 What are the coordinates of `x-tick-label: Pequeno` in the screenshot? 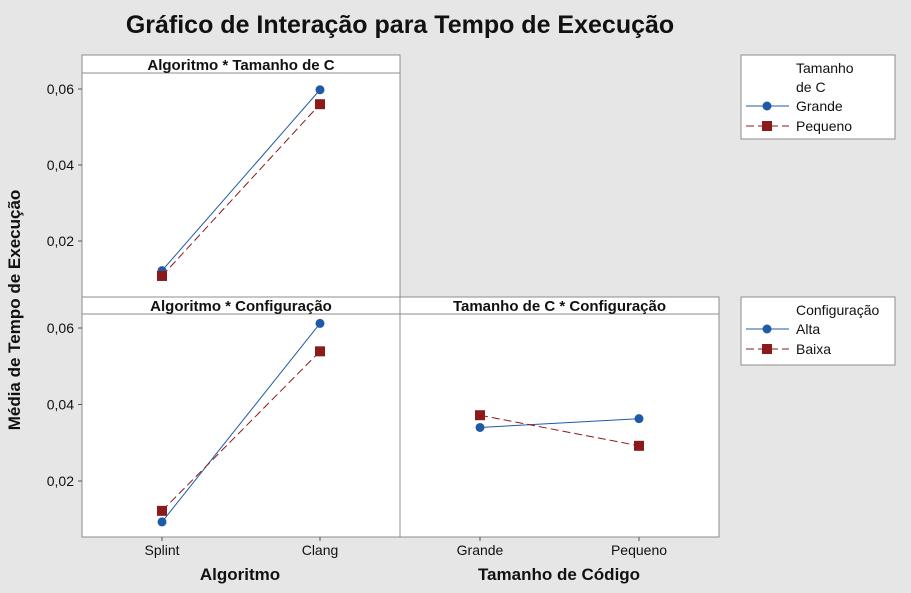 It's located at (639, 550).